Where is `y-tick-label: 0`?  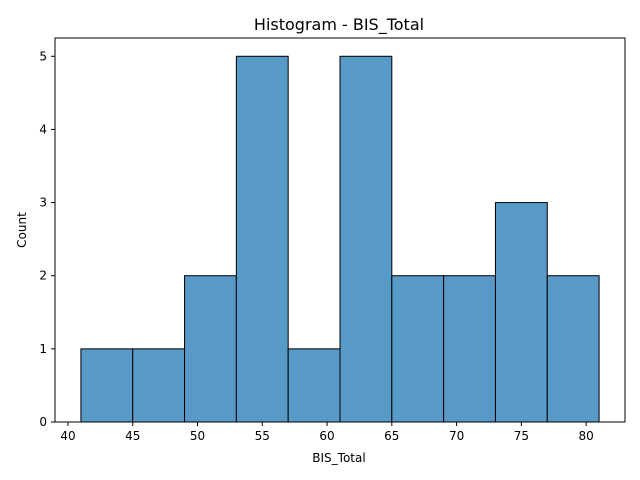 y-tick-label: 0 is located at coordinates (43, 422).